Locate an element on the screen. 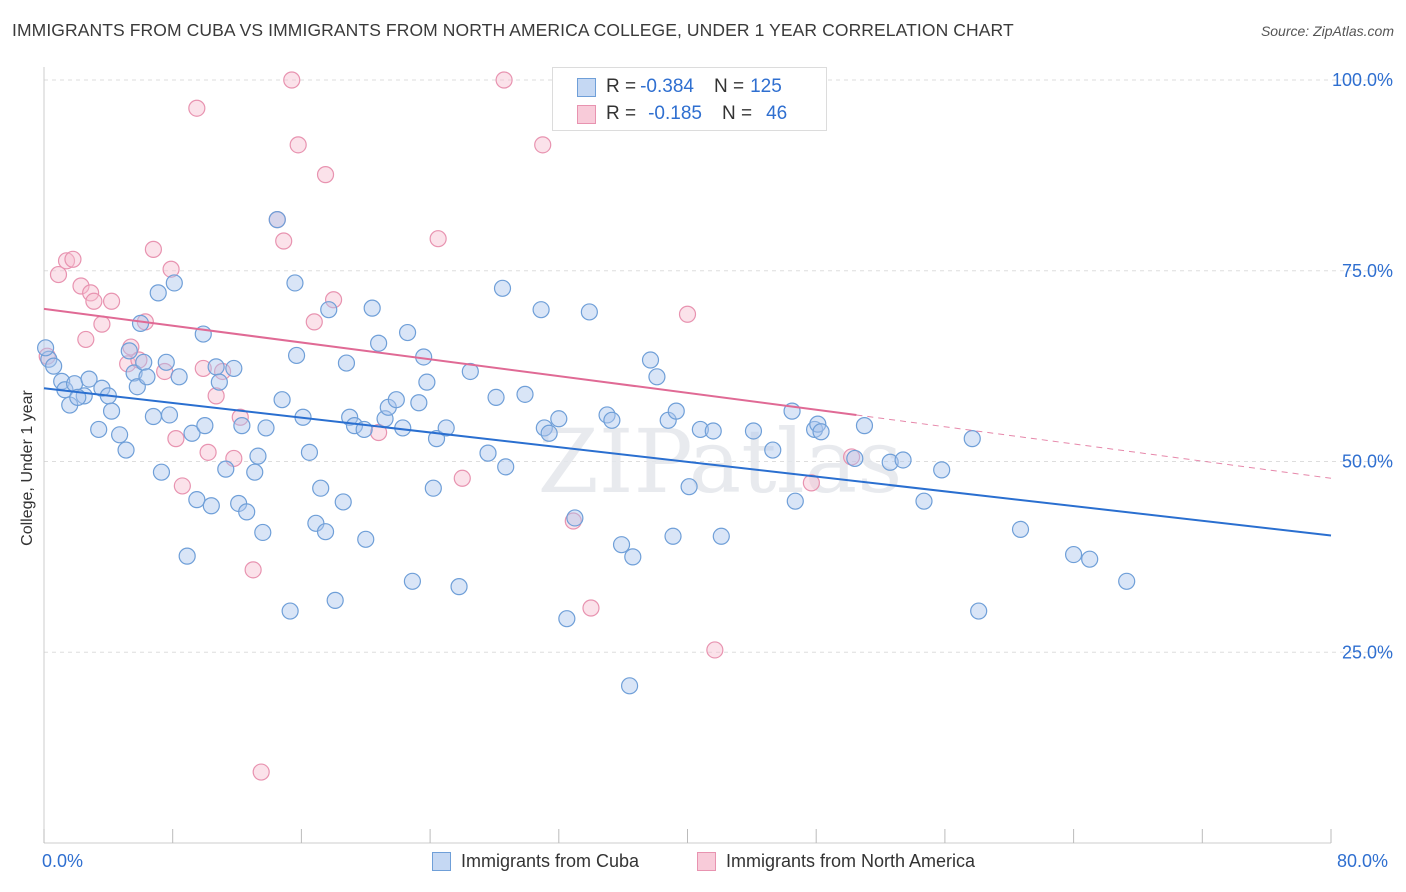 This screenshot has width=1406, height=892. correlation-legend: R = -0.384 N = 125 R = -0.185 N = 46 is located at coordinates (689, 99).